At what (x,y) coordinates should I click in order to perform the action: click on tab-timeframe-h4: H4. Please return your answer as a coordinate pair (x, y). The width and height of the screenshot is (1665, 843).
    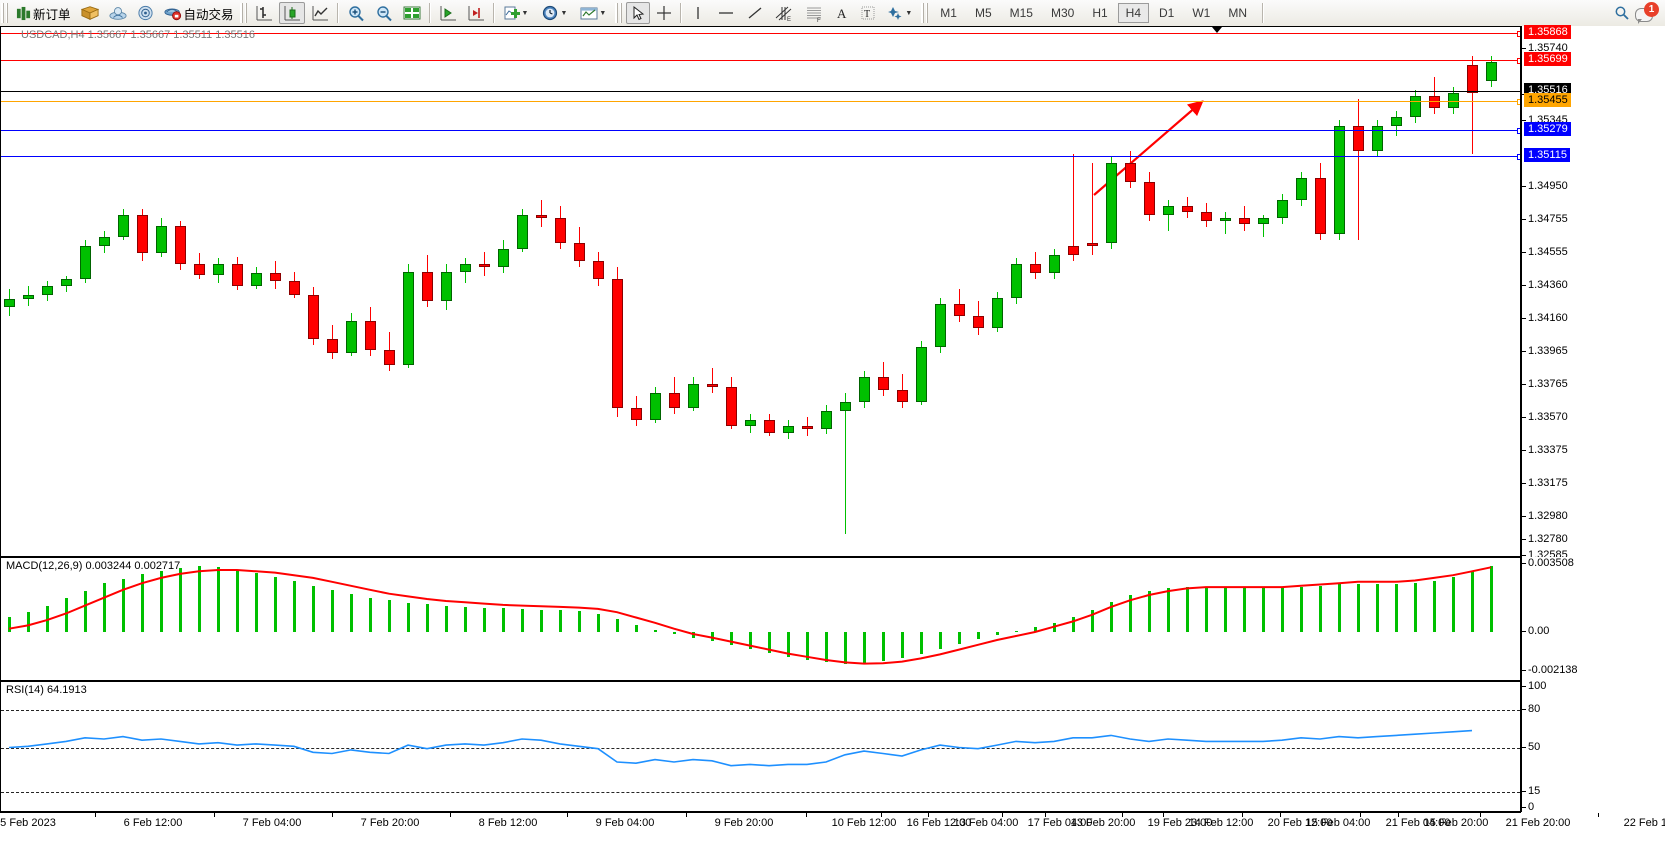
    Looking at the image, I should click on (1133, 13).